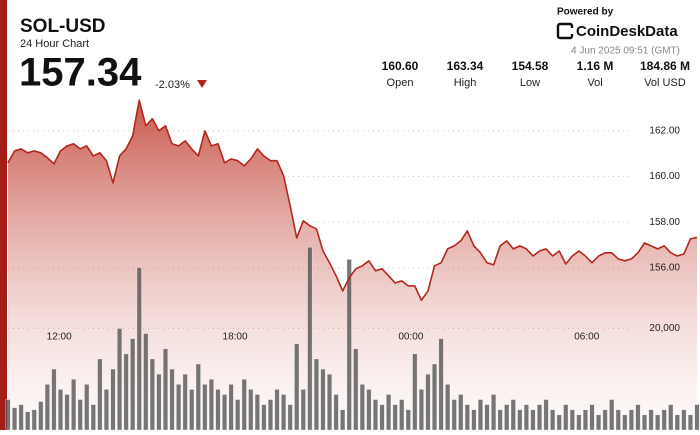  Describe the element at coordinates (664, 267) in the screenshot. I see `y-tick-label: 156.00` at that location.